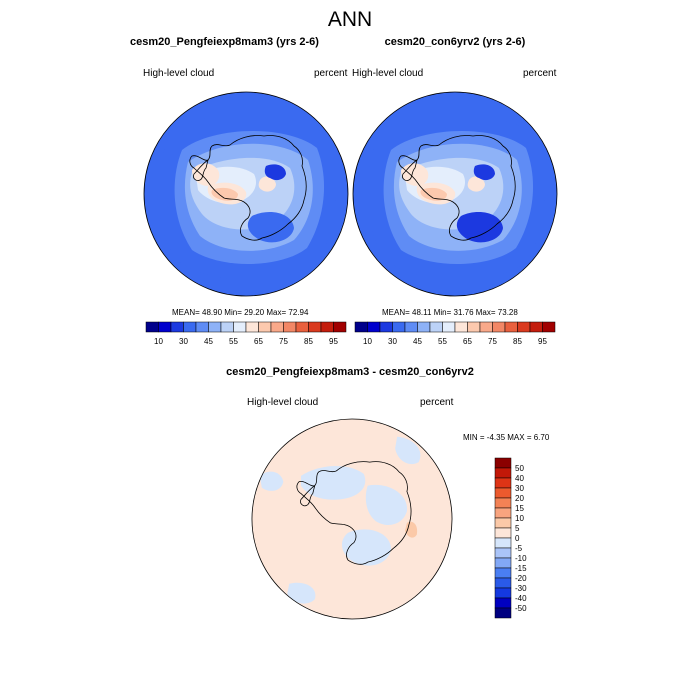 Image resolution: width=700 pixels, height=700 pixels. I want to click on diff-colorbar-tick-label: 10, so click(519, 518).